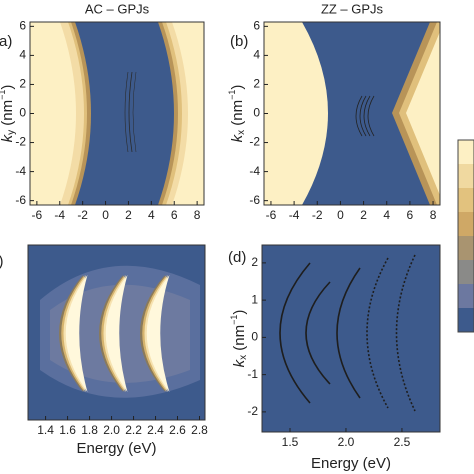 Image resolution: width=474 pixels, height=474 pixels. Describe the element at coordinates (89, 430) in the screenshot. I see `x-tick-label: 1.8` at that location.